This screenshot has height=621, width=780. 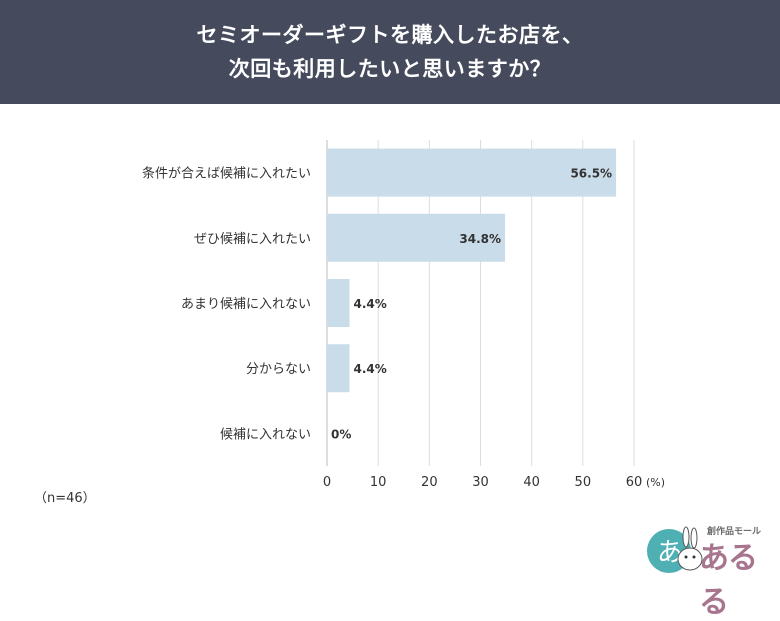 I want to click on value-label: 34.8%, so click(x=480, y=239).